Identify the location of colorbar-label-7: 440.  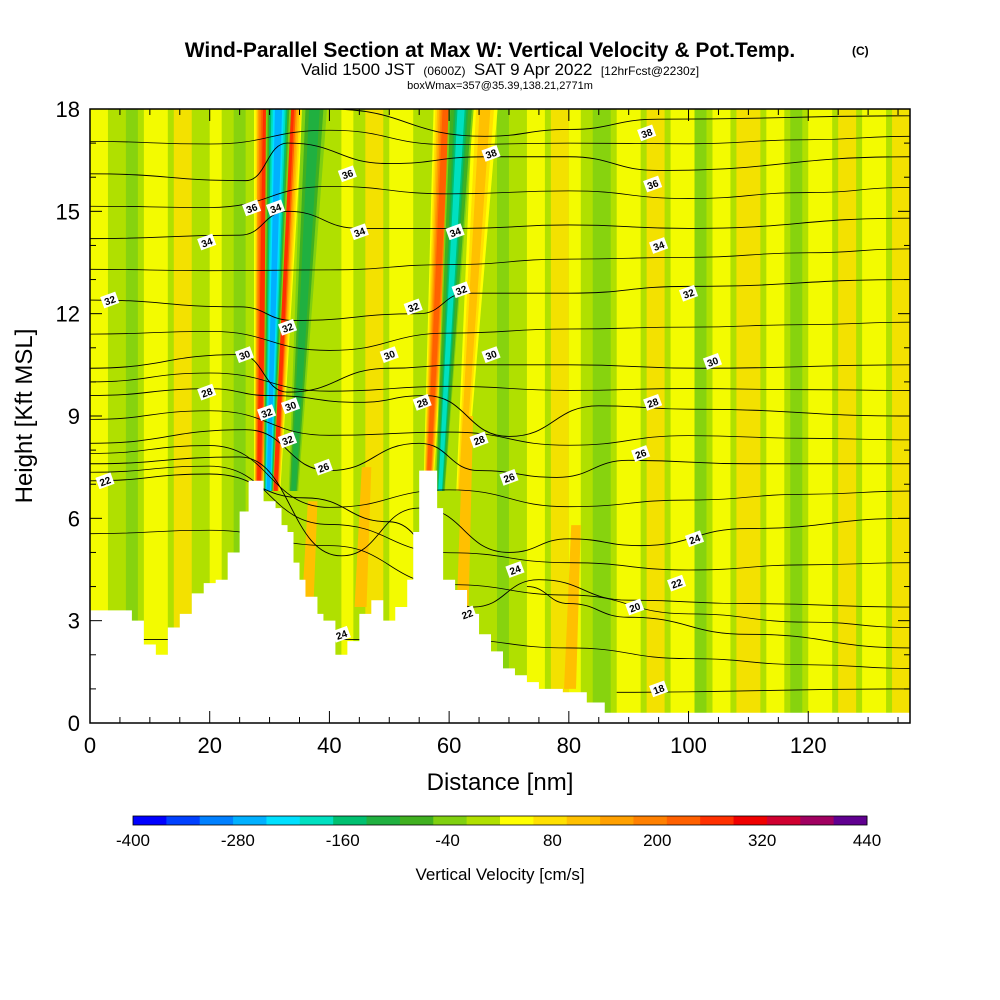
(867, 840).